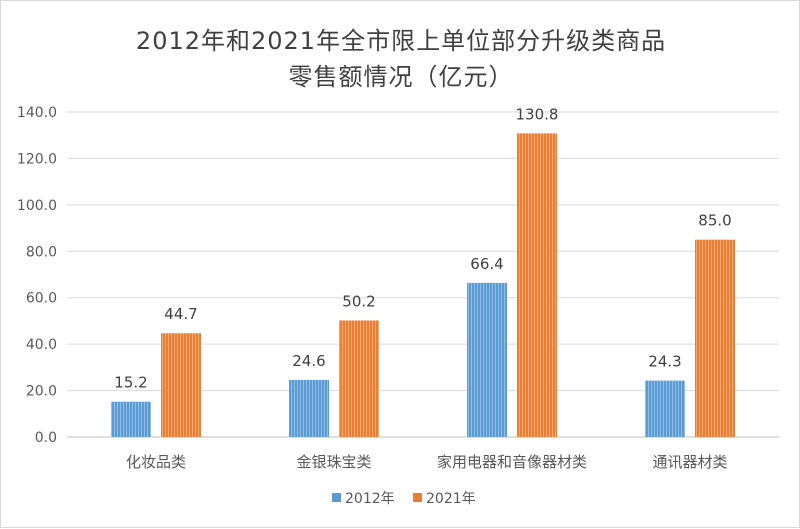 This screenshot has width=800, height=529. What do you see at coordinates (41, 252) in the screenshot?
I see `y-tick-label: 80.0` at bounding box center [41, 252].